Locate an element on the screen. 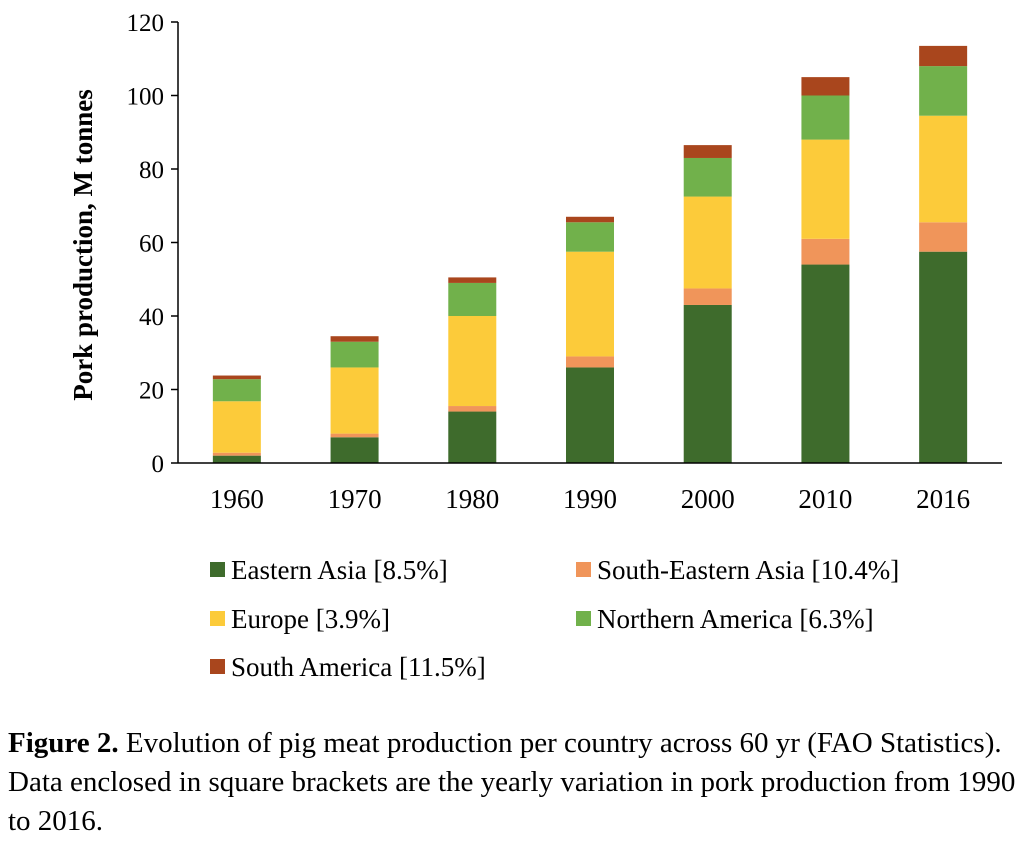  x-tick-label-2010: 2010 is located at coordinates (825, 499).